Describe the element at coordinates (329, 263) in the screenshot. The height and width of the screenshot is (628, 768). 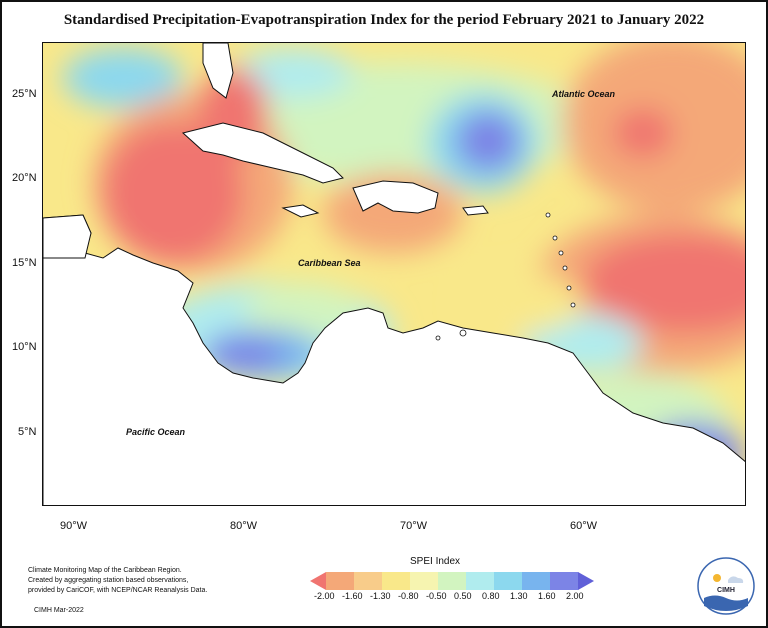
I see `caribbean-sea-label: Caribbean Sea` at that location.